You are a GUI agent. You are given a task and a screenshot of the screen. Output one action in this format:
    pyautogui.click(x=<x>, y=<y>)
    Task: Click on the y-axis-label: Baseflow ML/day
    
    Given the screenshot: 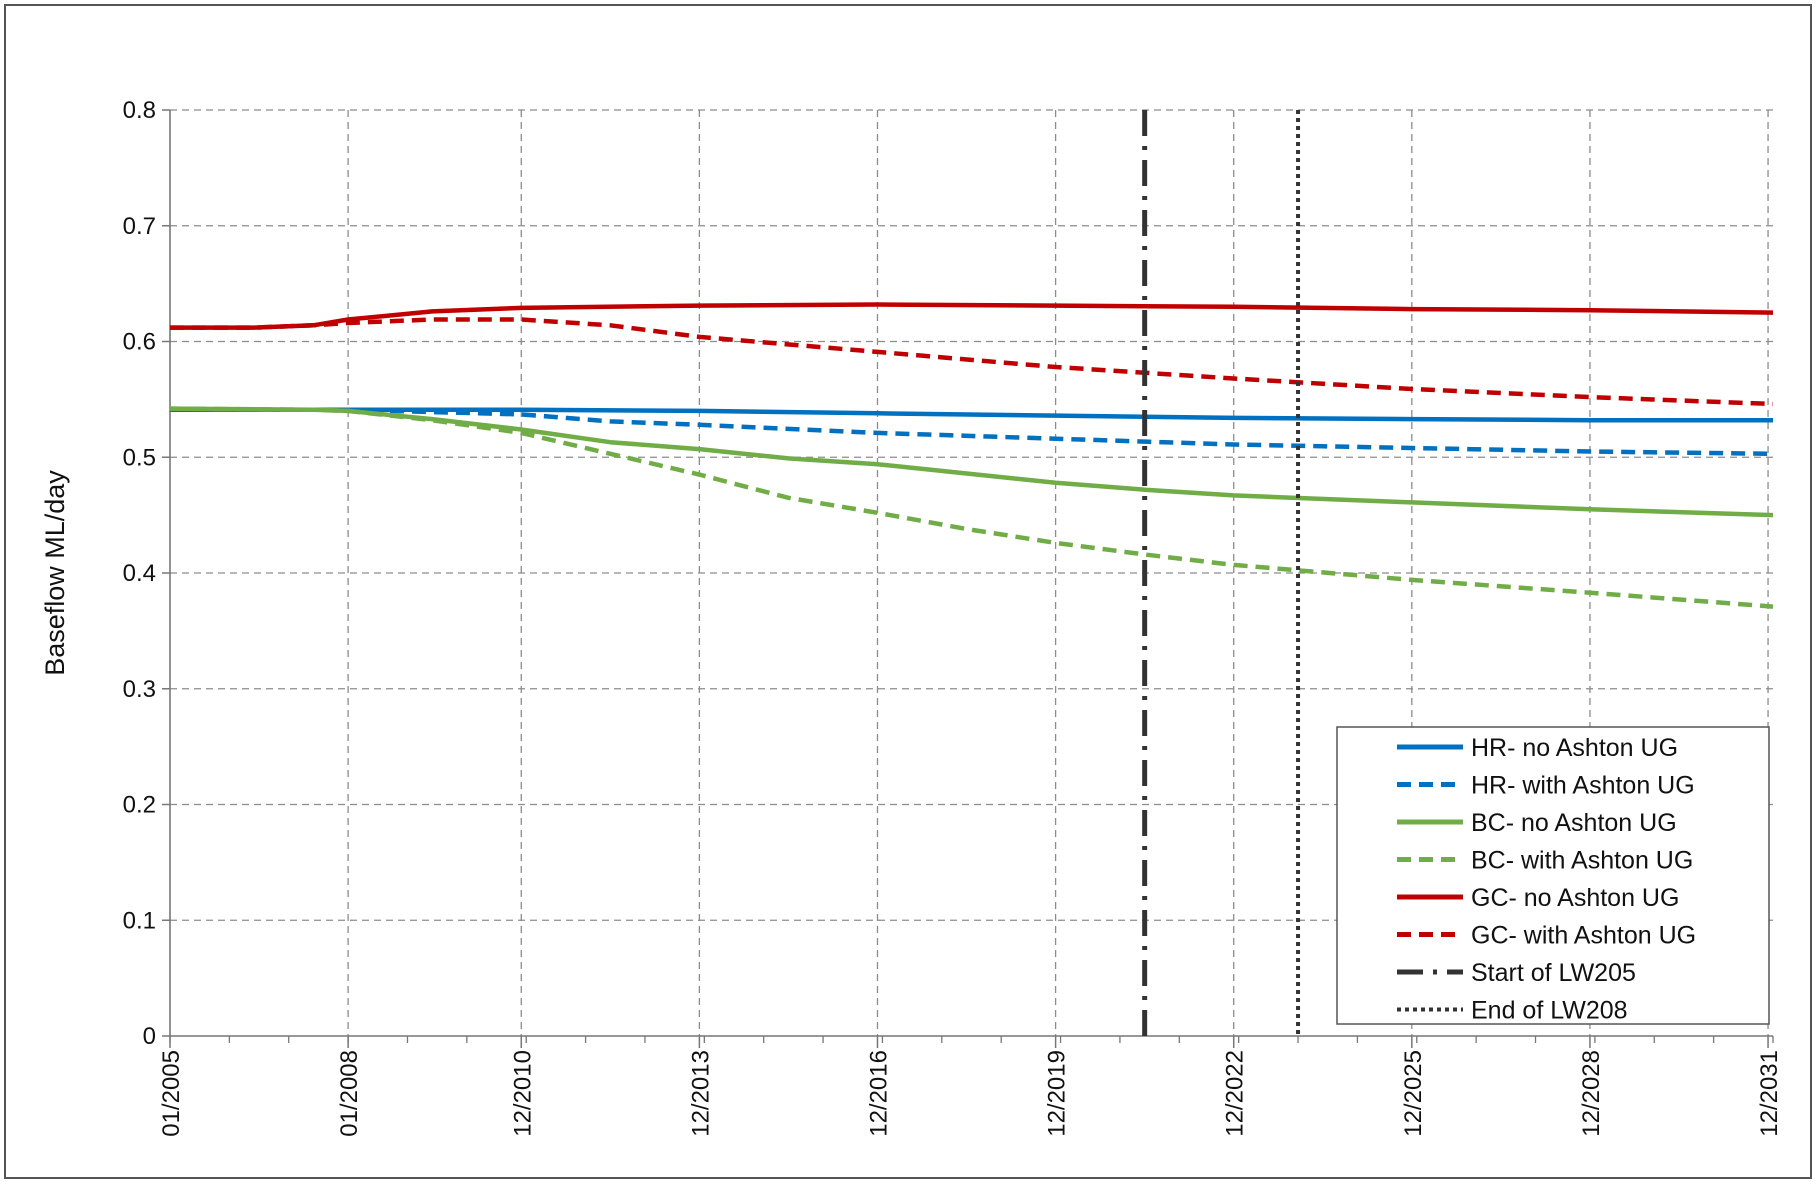 What is the action you would take?
    pyautogui.click(x=55, y=573)
    